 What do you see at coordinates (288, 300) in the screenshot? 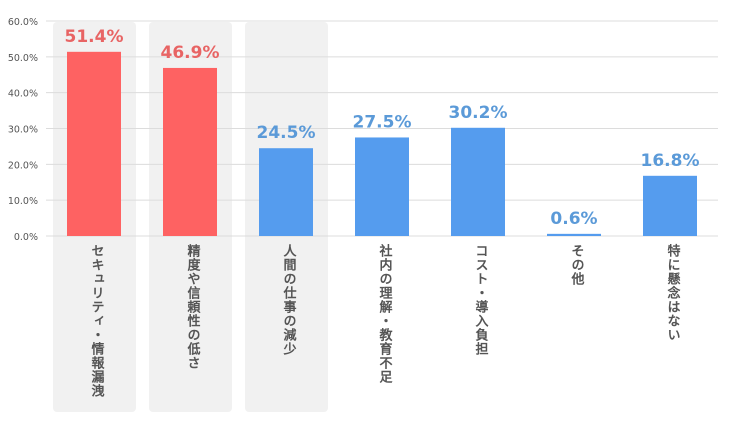
I see `x-category-label: 人間の仕事の減少` at bounding box center [288, 300].